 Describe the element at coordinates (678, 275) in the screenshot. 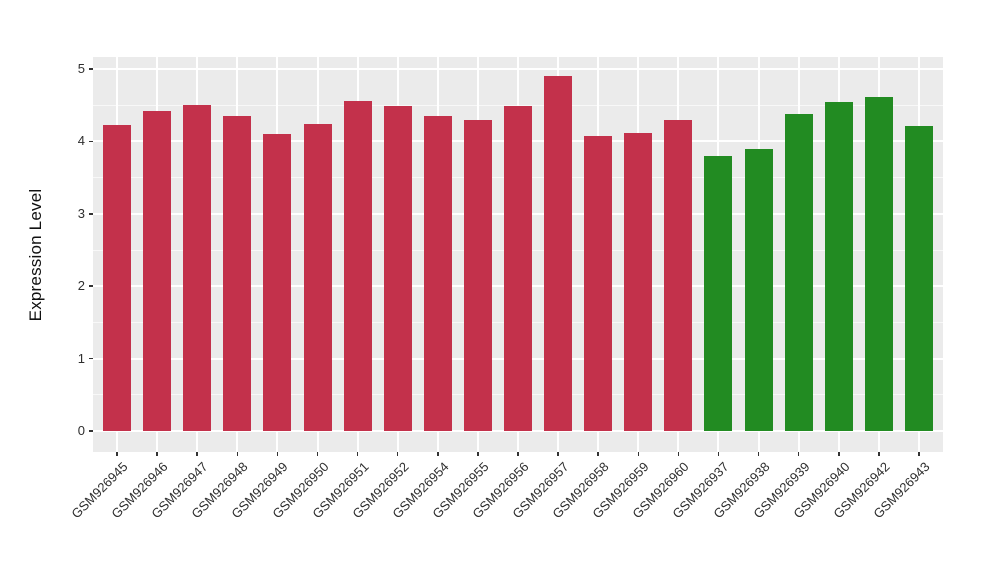

I see `bar-GSM926960` at that location.